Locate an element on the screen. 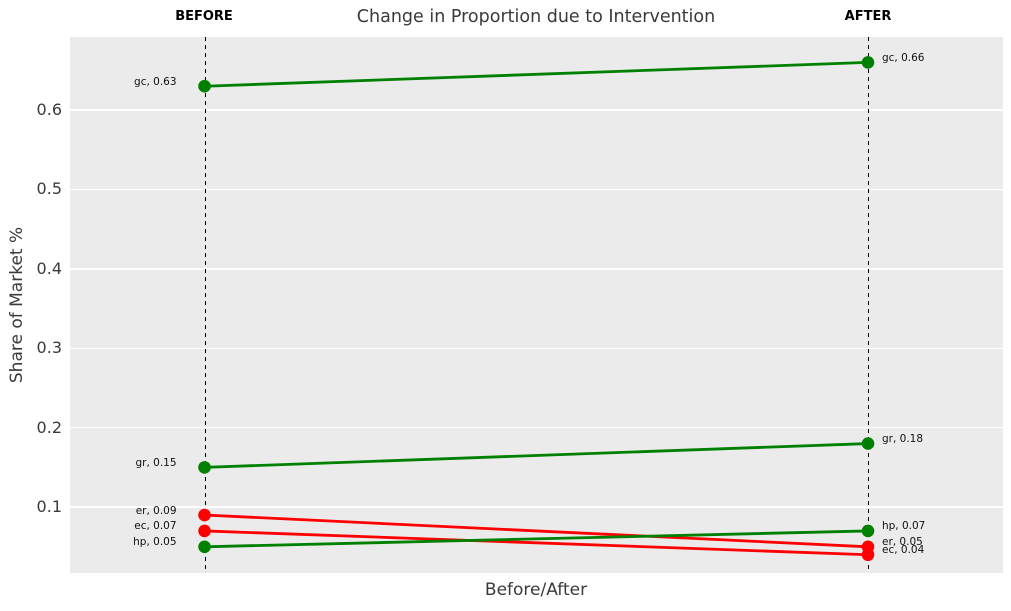 This screenshot has width=1011, height=611. x-axis-label: Before/After is located at coordinates (536, 590).